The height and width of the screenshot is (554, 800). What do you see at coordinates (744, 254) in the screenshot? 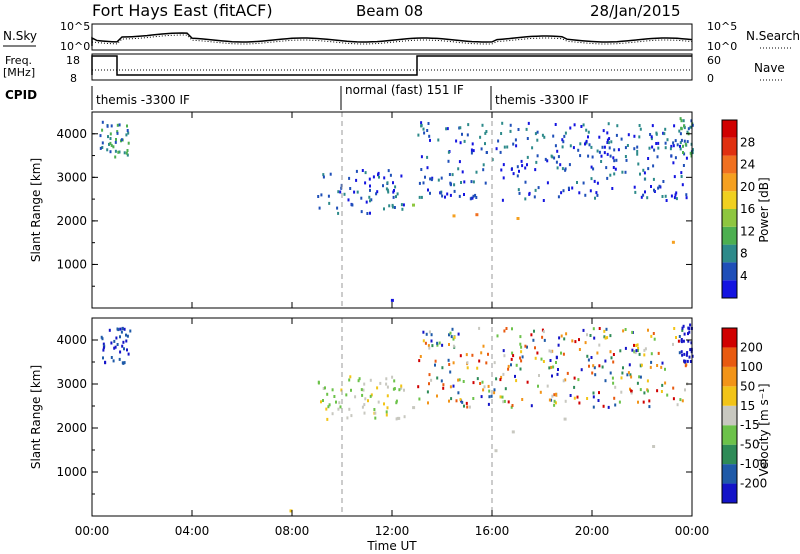
I see `colorbar-tick: 8` at bounding box center [744, 254].